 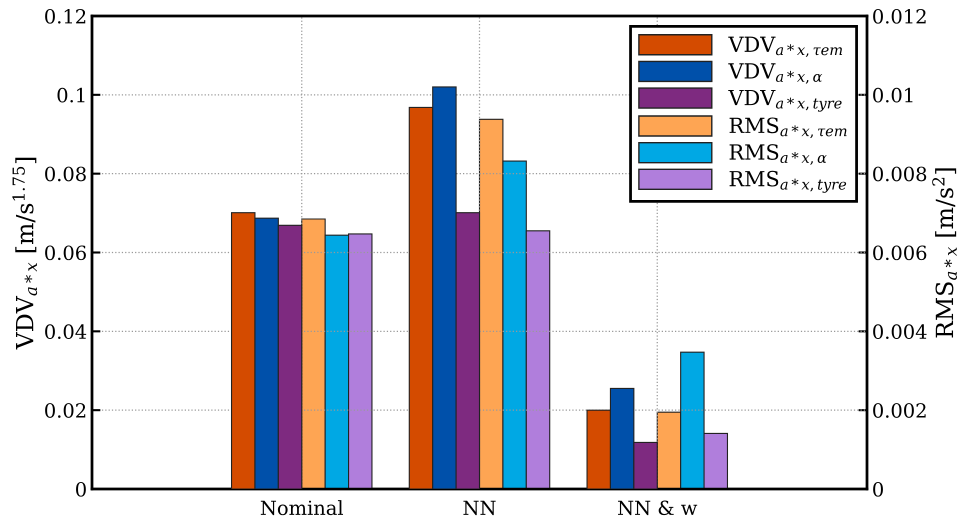 I want to click on y2-tick-label: 0.004, so click(x=900, y=331).